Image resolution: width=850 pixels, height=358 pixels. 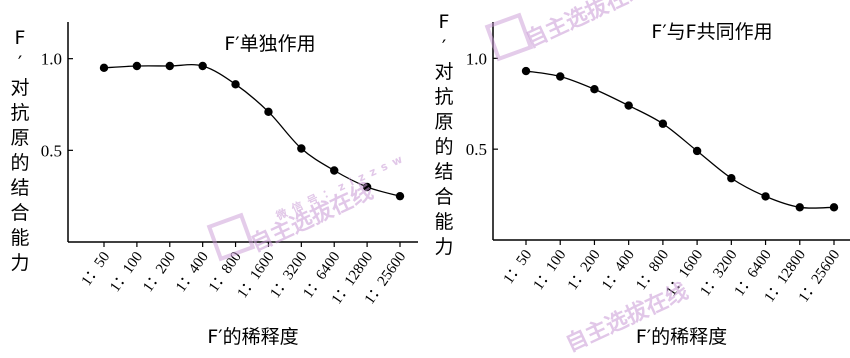 I want to click on y-axis-label-char-1-4: 抗, so click(x=19, y=113).